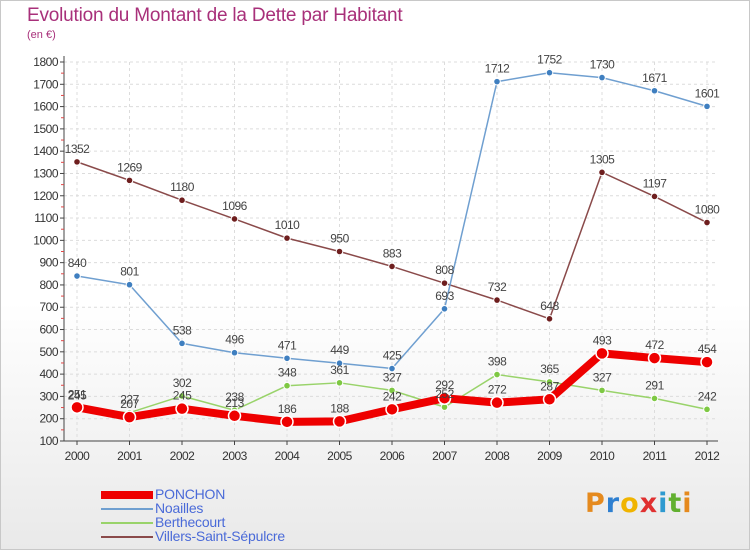 This screenshot has height=550, width=750. Describe the element at coordinates (77, 394) in the screenshot. I see `data-label: 251` at that location.